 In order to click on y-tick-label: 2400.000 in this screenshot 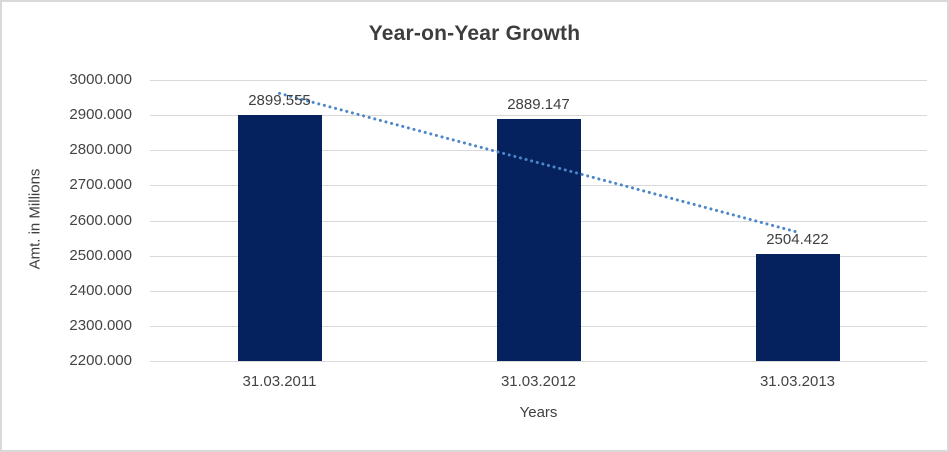, I will do `click(100, 290)`.